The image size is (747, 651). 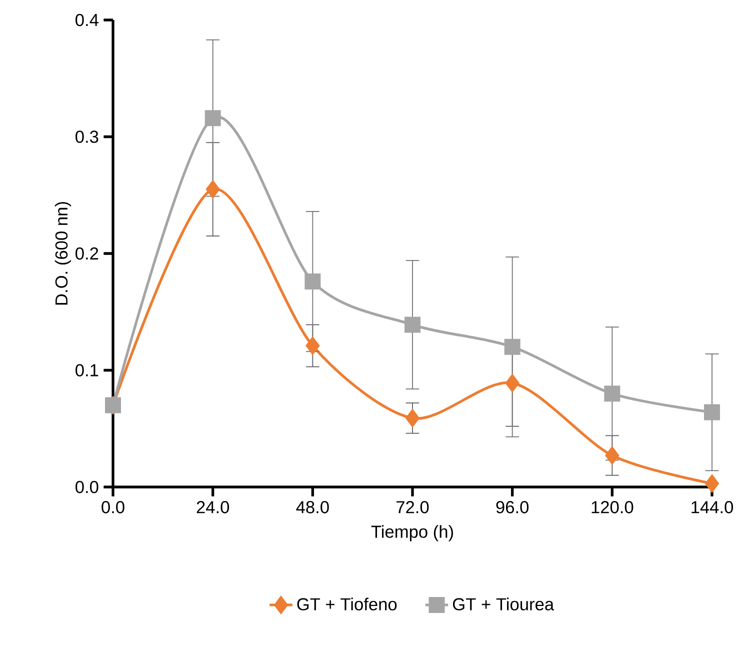 I want to click on legend-label: GT + Tiofeno, so click(x=347, y=604).